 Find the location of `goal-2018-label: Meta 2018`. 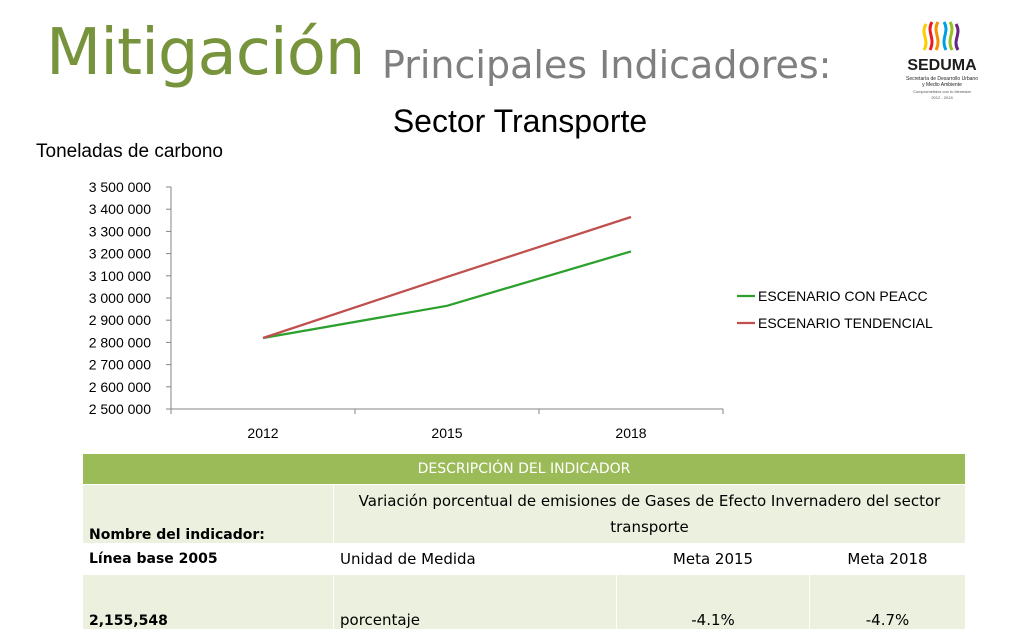

goal-2018-label: Meta 2018 is located at coordinates (887, 559).